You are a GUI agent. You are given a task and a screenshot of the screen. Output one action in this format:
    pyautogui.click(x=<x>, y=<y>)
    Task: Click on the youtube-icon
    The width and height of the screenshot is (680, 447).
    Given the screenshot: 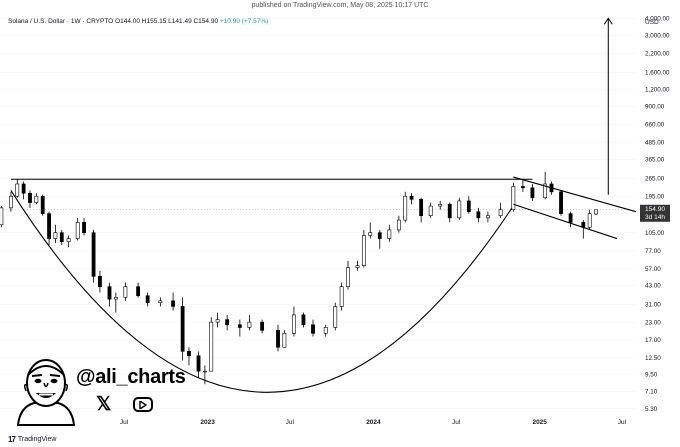 What is the action you would take?
    pyautogui.click(x=143, y=404)
    